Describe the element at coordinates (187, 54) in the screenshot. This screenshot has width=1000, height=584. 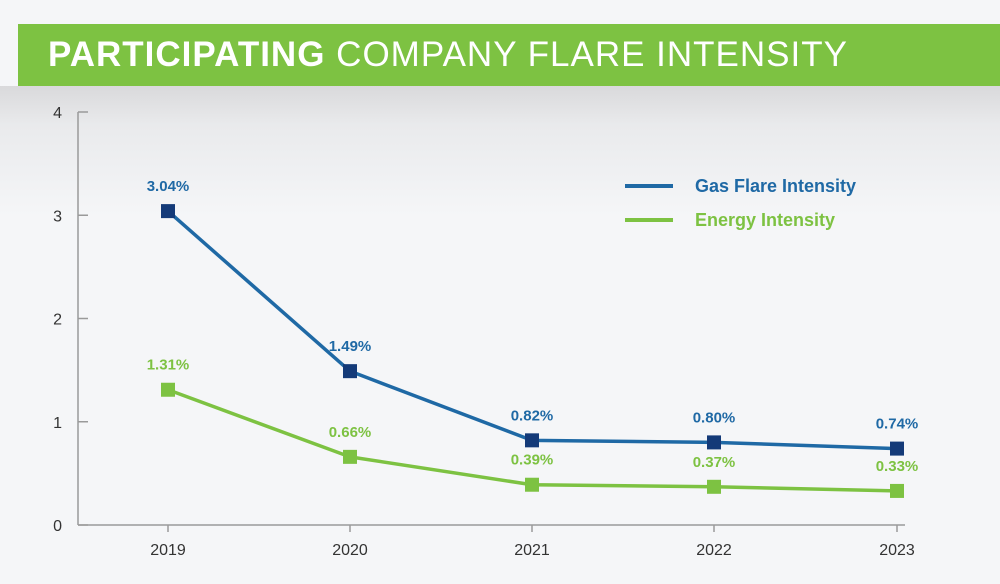
I see `chart-title-bold: PARTICIPATING` at that location.